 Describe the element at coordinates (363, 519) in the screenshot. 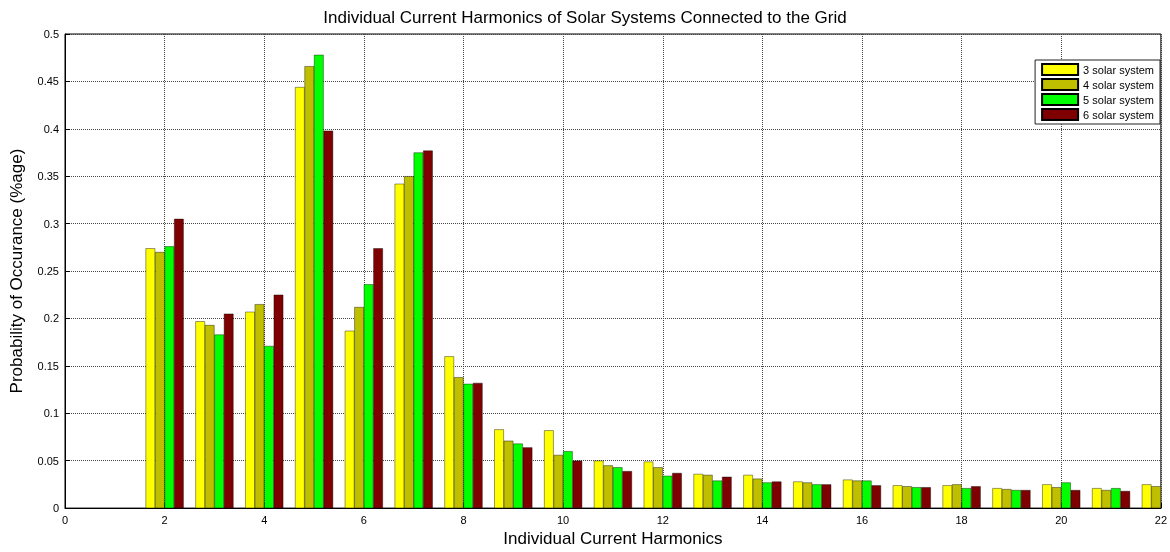

I see `x-tick-label: 6` at that location.